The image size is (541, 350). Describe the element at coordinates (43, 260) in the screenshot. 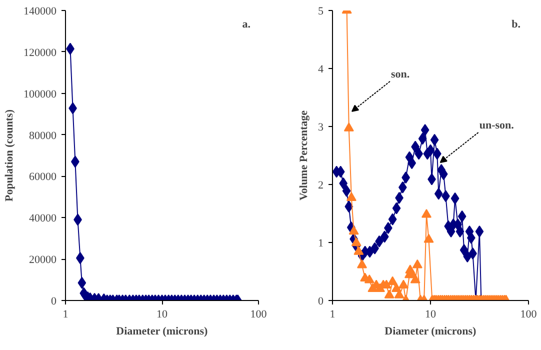

I see `y-tick-label: 20000` at that location.